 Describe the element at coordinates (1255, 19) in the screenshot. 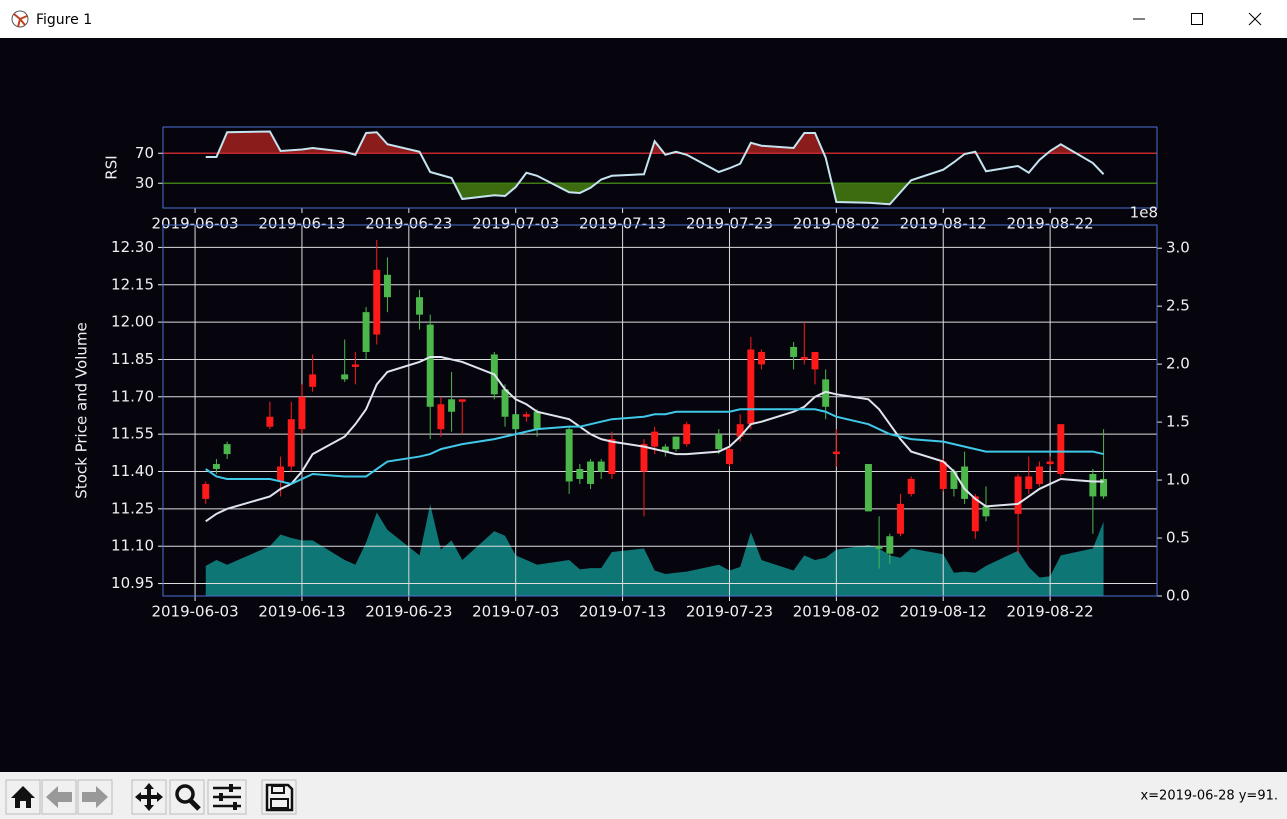

I see `close-button` at that location.